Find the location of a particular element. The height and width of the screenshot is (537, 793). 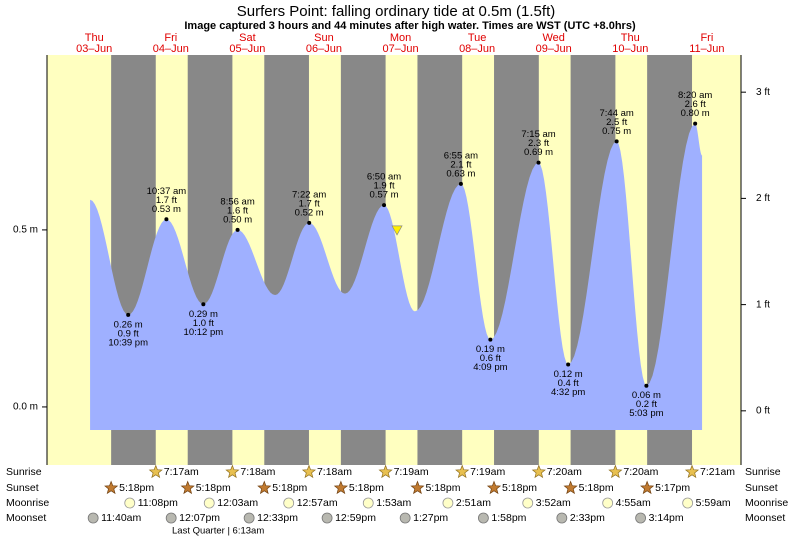

y-tick-label: 0.5 m is located at coordinates (25, 230).